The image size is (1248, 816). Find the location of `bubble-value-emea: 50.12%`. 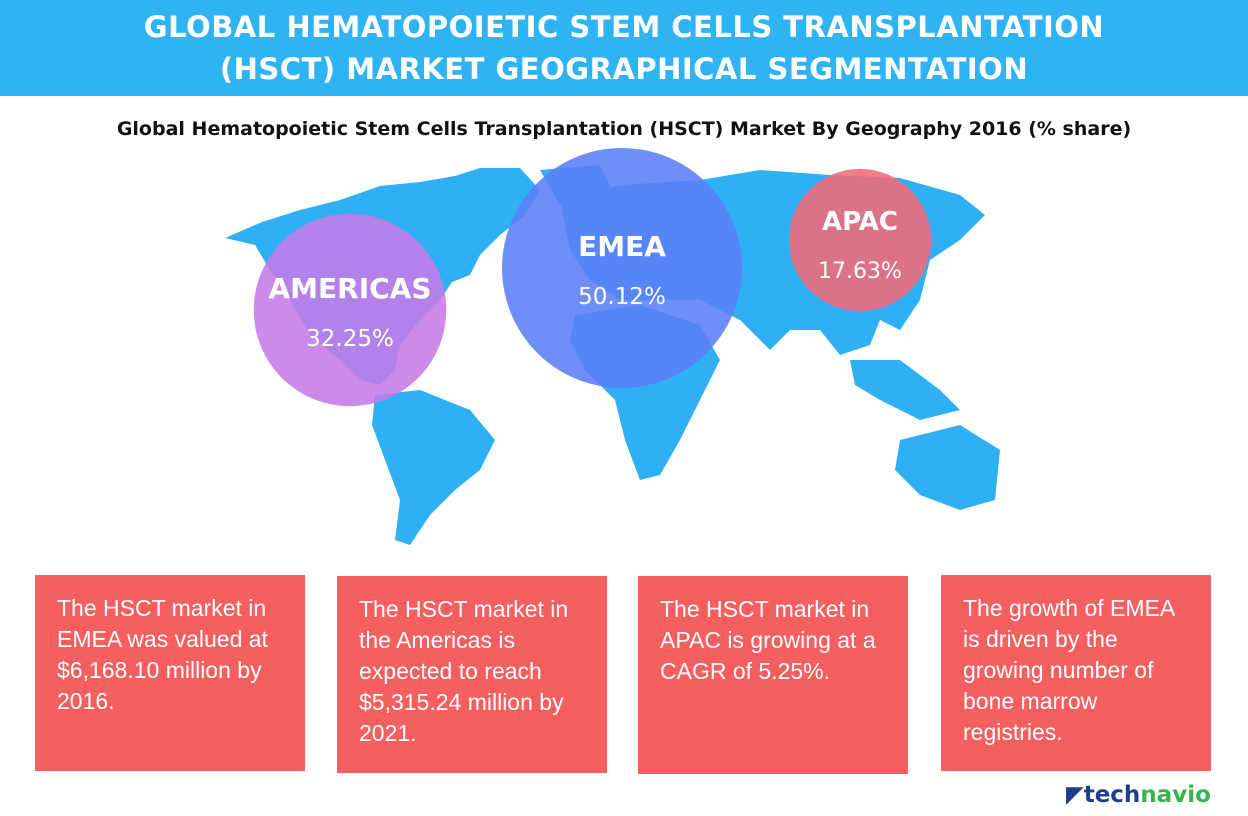

bubble-value-emea: 50.12% is located at coordinates (622, 297).